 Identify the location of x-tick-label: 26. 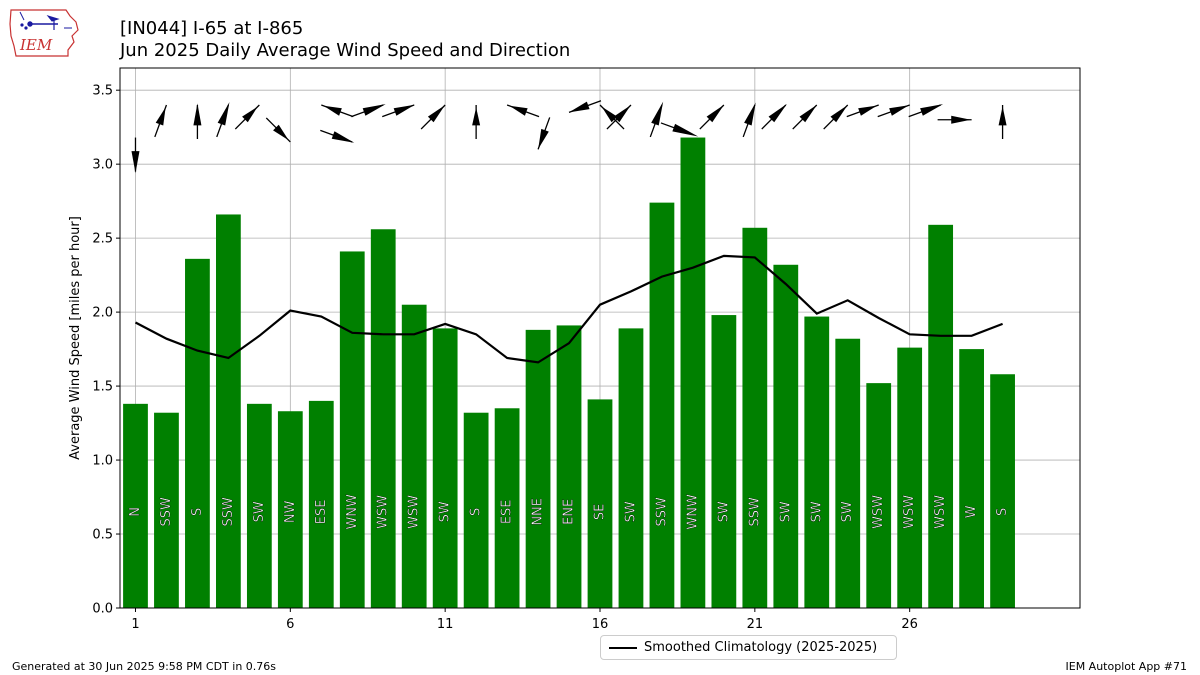
(909, 624).